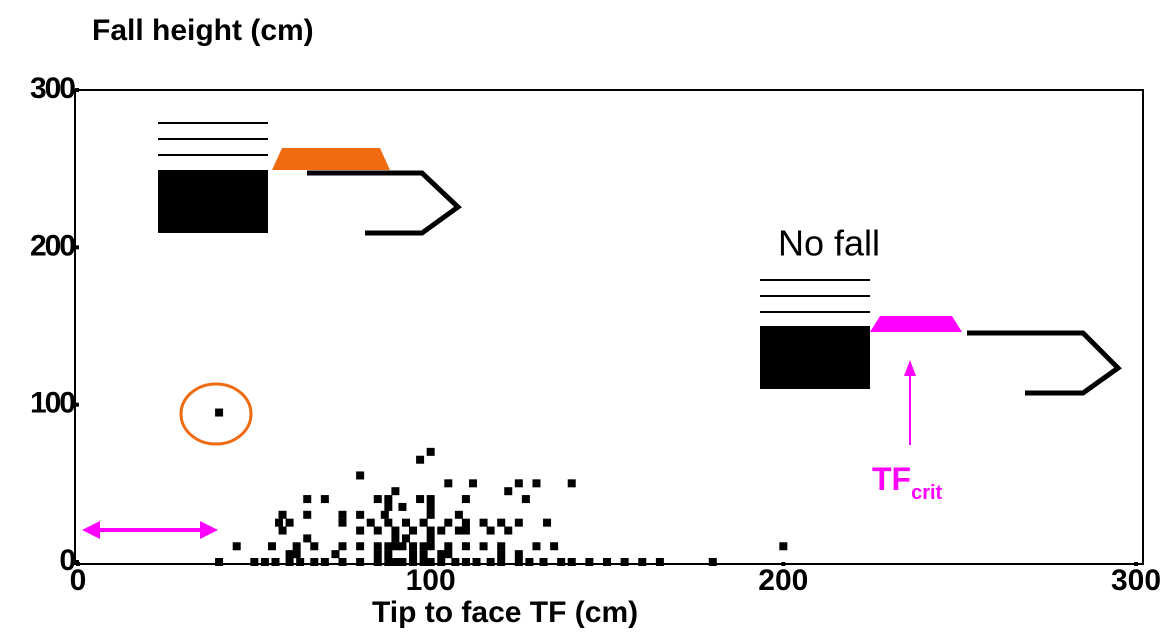 The height and width of the screenshot is (636, 1176). I want to click on no-fall-diagram, so click(941, 337).